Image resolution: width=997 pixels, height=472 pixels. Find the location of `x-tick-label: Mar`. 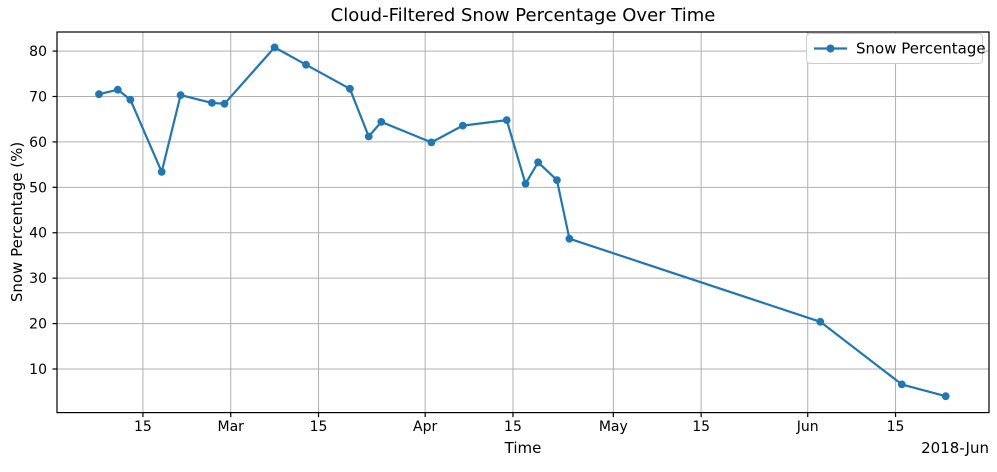

x-tick-label: Mar is located at coordinates (231, 427).